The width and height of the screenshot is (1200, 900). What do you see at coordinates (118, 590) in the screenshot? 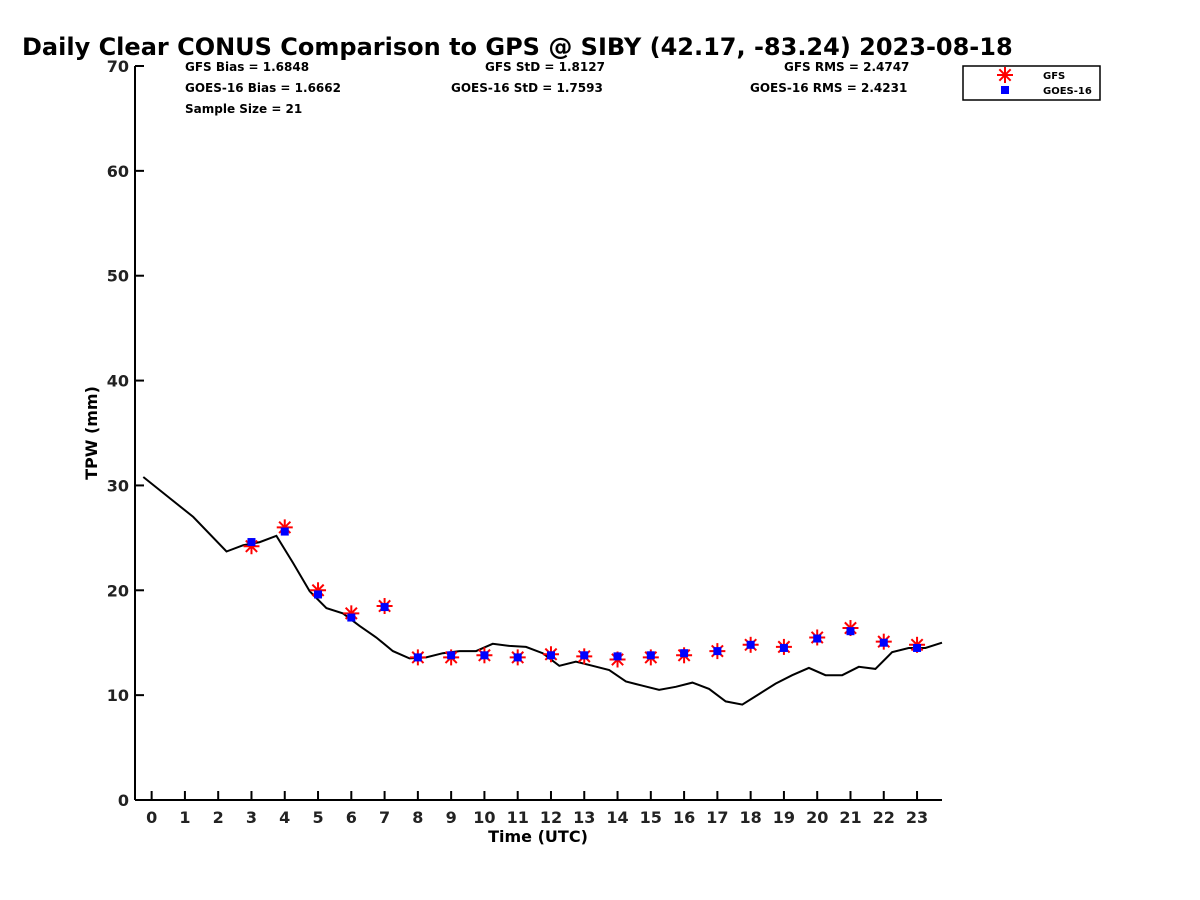
I see `y-tick-label: 20` at bounding box center [118, 590].